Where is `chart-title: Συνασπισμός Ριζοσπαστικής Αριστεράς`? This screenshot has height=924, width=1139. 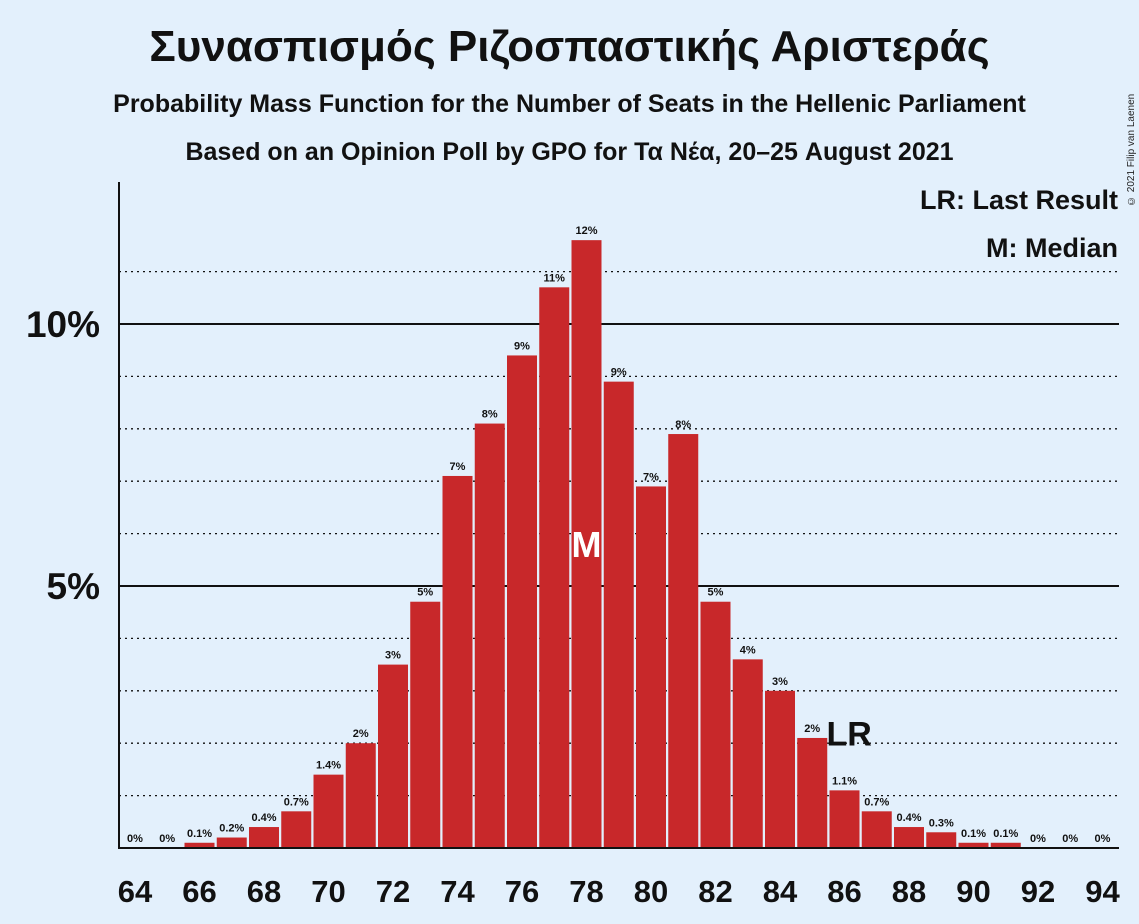
chart-title: Συνασπισμός Ριζοσπαστικής Αριστεράς is located at coordinates (569, 46).